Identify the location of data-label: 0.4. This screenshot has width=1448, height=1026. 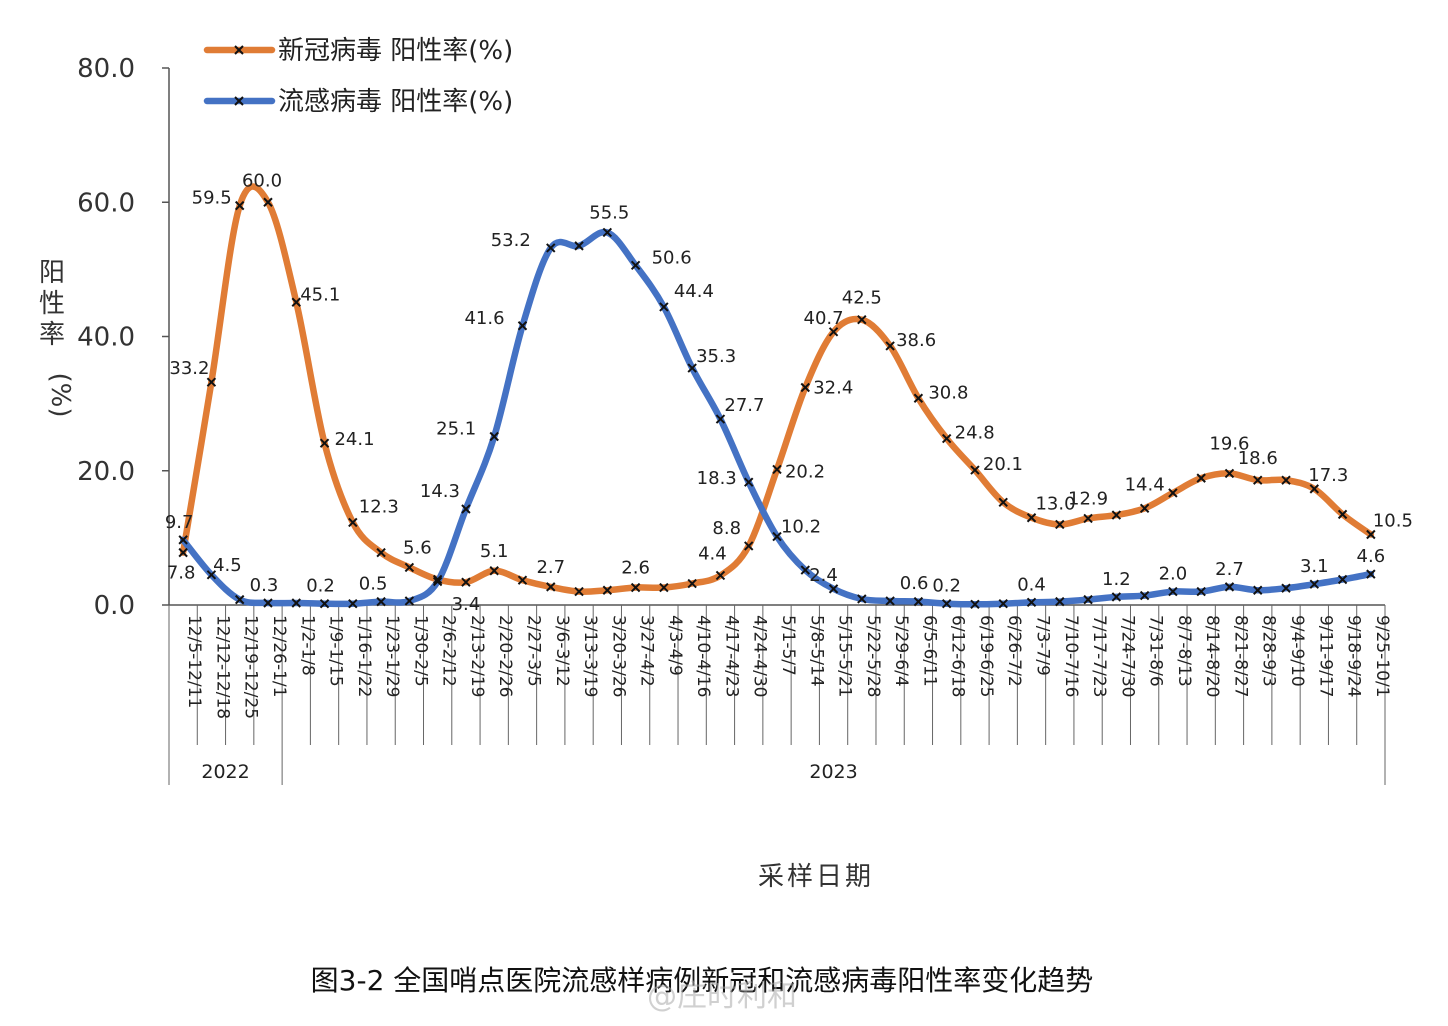
(1031, 584).